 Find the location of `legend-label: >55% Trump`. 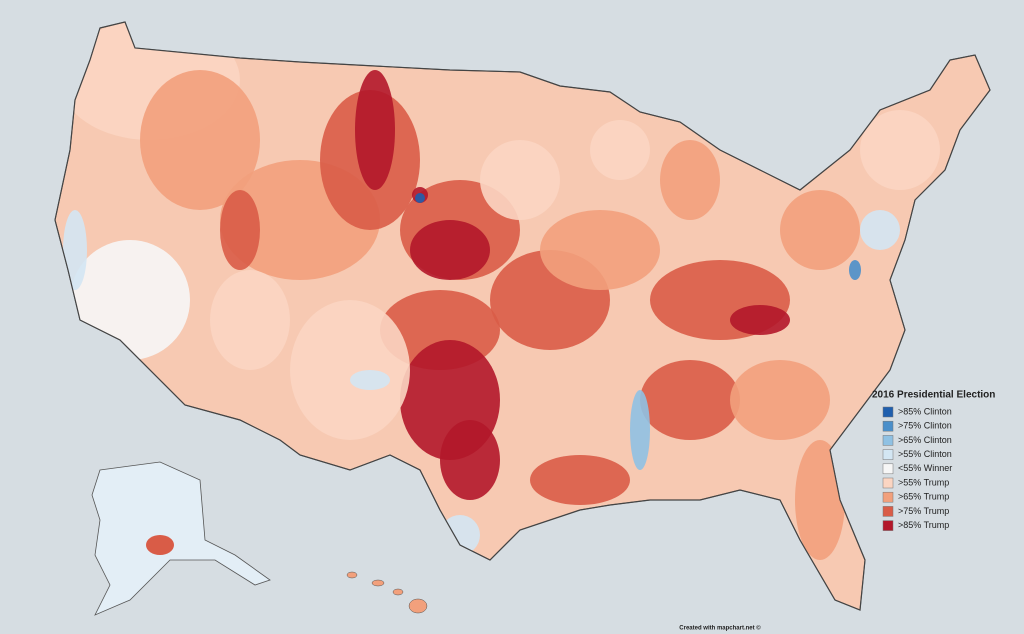

legend-label: >55% Trump is located at coordinates (923, 482).